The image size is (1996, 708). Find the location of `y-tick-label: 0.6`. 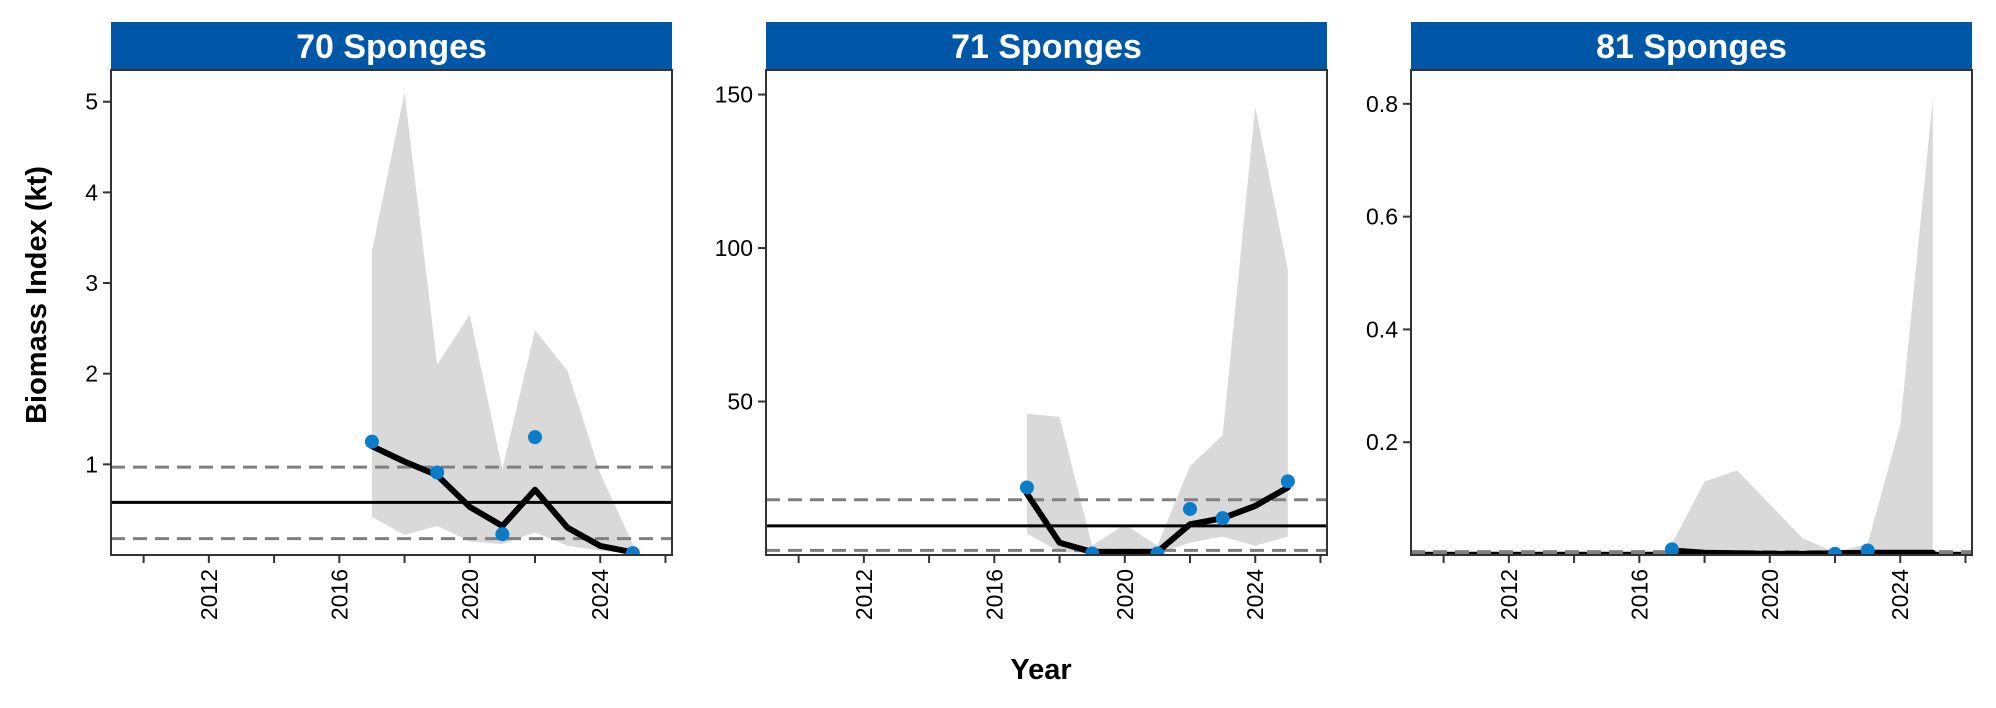

y-tick-label: 0.6 is located at coordinates (1382, 217).